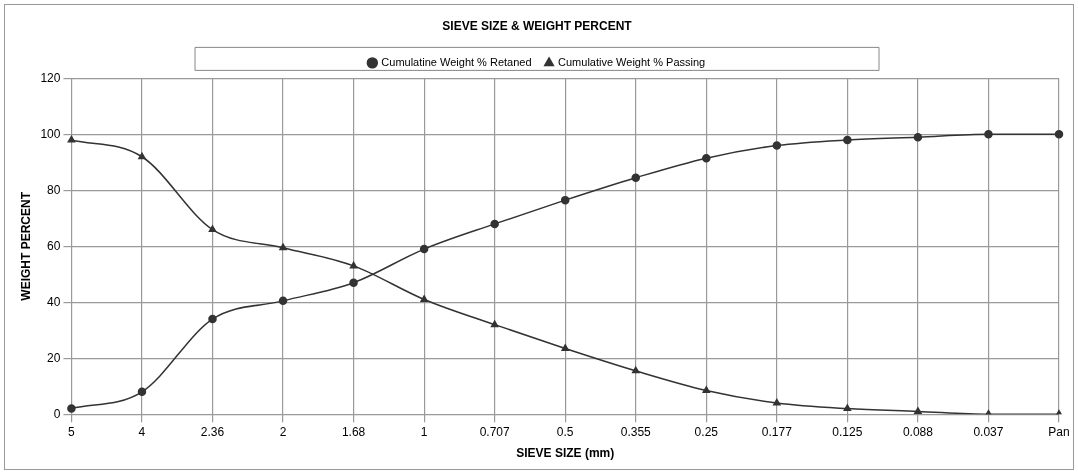 This screenshot has width=1078, height=473. Describe the element at coordinates (565, 453) in the screenshot. I see `x-axis-title: SIEVE SIZE (mm)` at that location.